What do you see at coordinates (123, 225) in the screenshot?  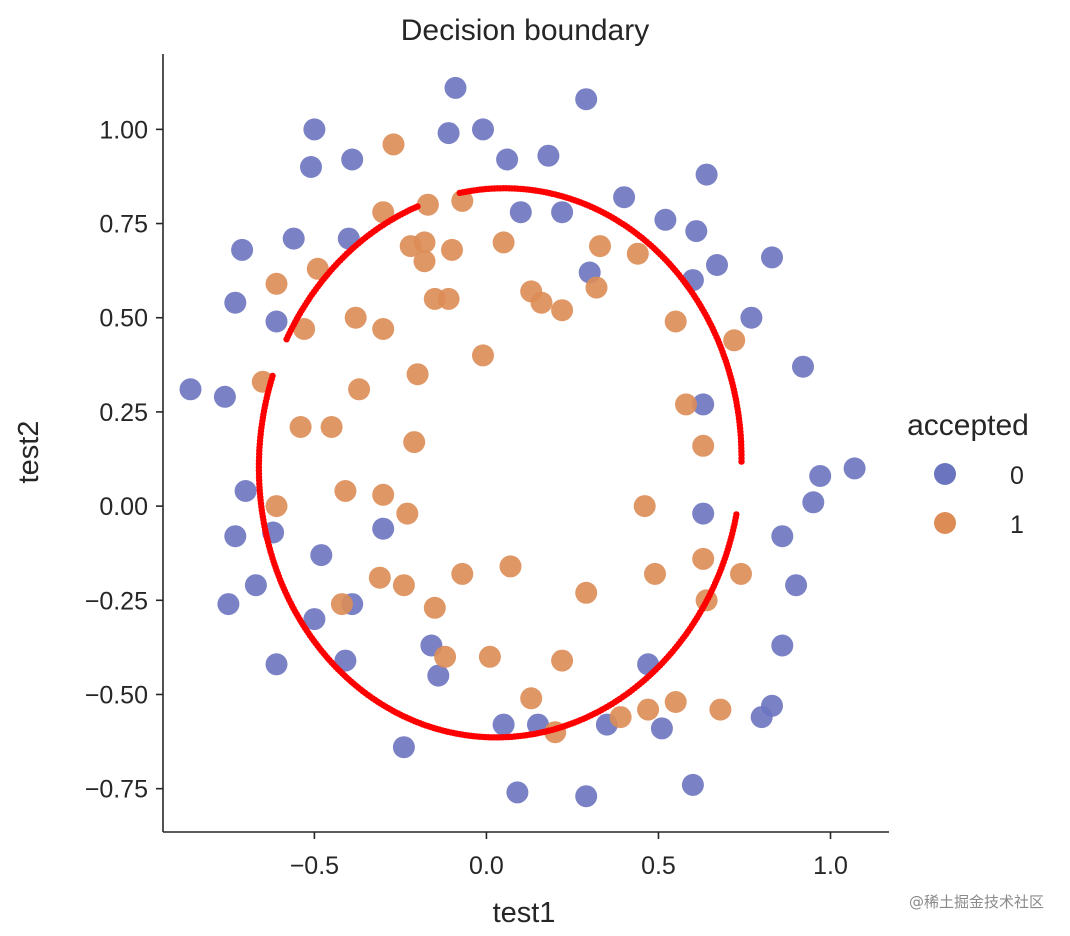 I see `y-tick-label: 0.75` at bounding box center [123, 225].